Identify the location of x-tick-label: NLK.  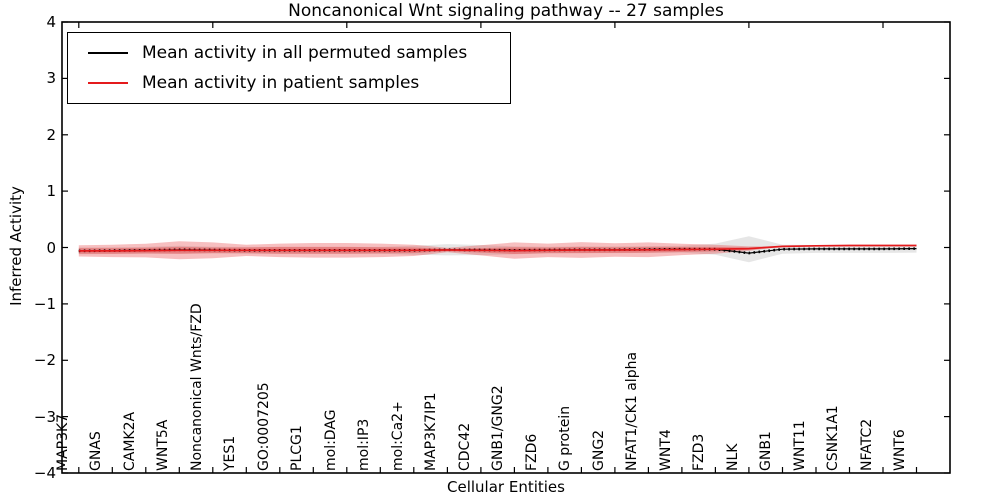
(732, 457).